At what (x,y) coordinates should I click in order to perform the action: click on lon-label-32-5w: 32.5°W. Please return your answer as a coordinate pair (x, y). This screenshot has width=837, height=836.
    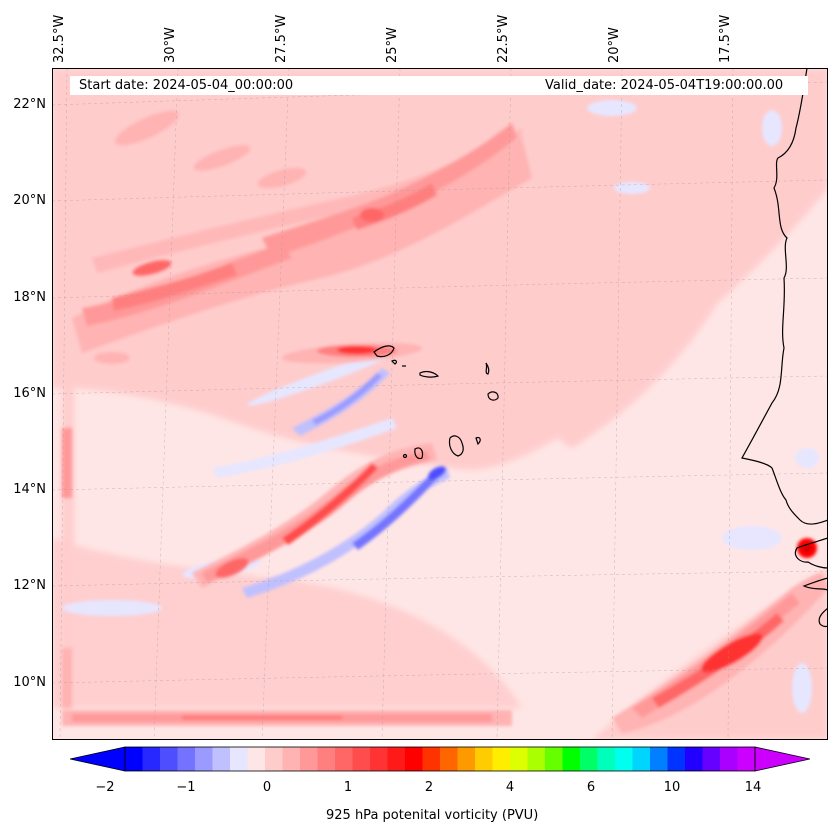
    Looking at the image, I should click on (59, 38).